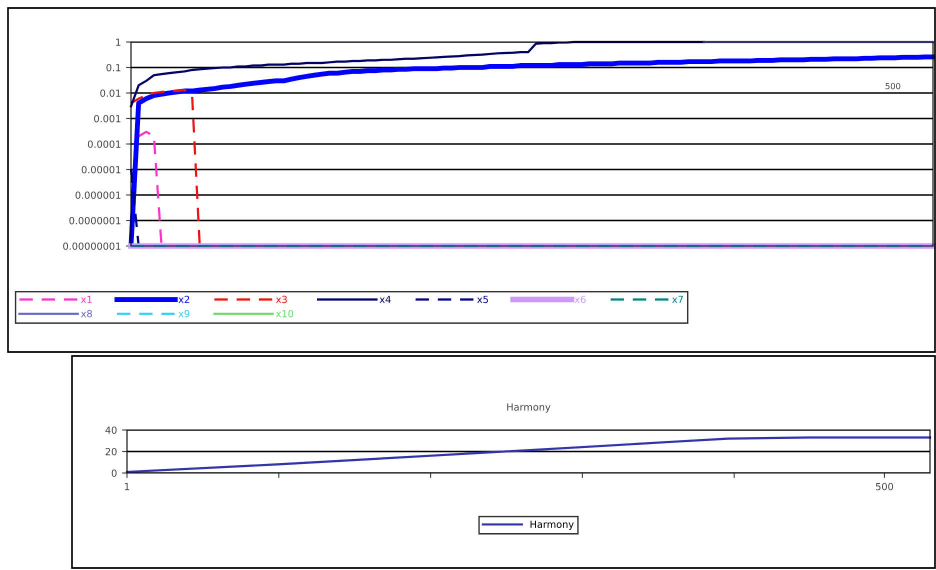  I want to click on y-tick-label: 0.00000001, so click(91, 246).